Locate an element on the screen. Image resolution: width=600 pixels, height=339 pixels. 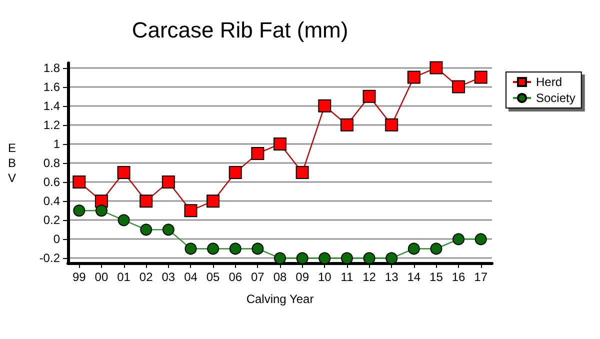
y-tick-label: 0.2 is located at coordinates (51, 220).